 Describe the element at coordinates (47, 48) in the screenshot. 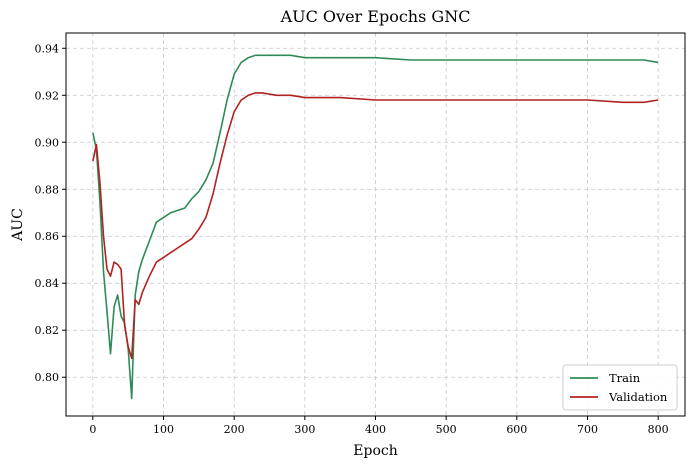

I see `y-tick-label: 0.94` at that location.